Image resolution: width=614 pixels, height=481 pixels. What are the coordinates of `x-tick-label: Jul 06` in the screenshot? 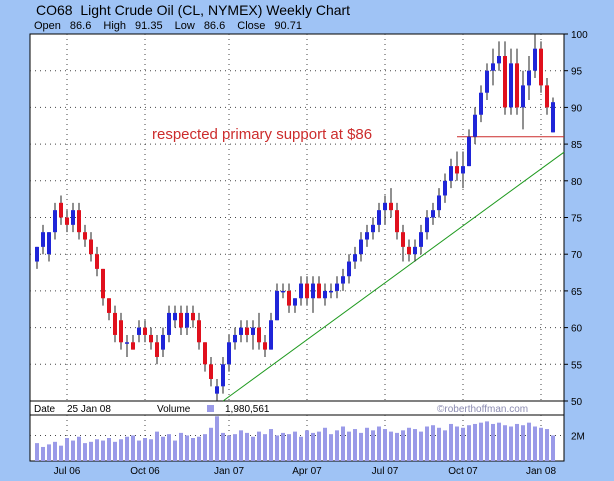 It's located at (67, 471).